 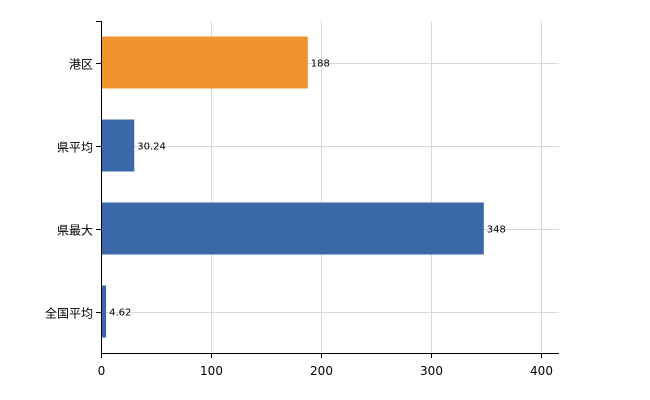 What do you see at coordinates (320, 64) in the screenshot?
I see `data-label: 188` at bounding box center [320, 64].